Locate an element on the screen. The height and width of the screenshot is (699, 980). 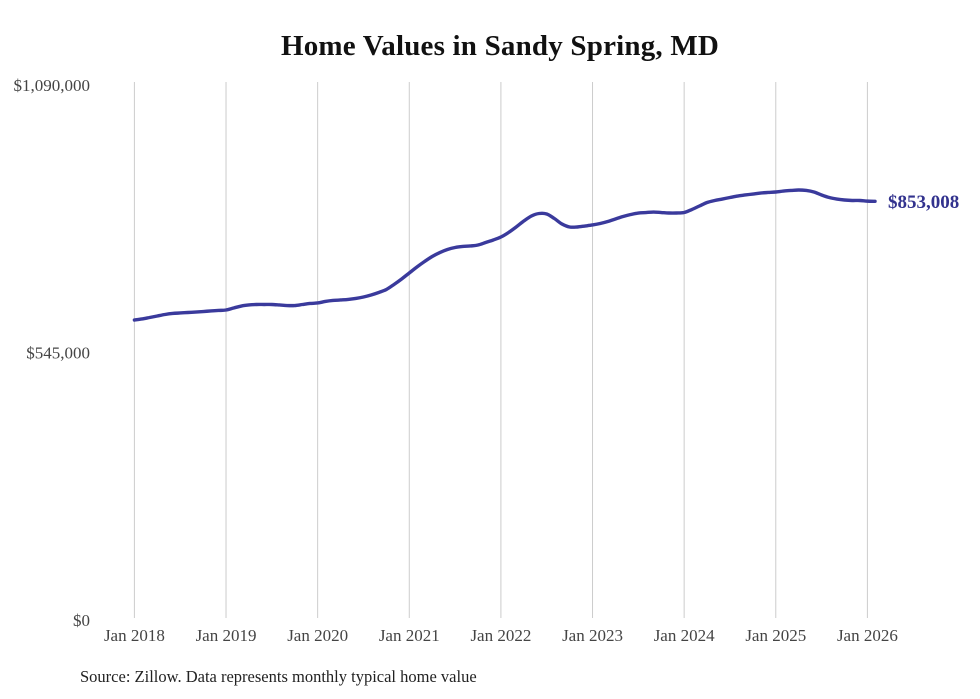
annotations-group: $853,008 is located at coordinates (923, 202).